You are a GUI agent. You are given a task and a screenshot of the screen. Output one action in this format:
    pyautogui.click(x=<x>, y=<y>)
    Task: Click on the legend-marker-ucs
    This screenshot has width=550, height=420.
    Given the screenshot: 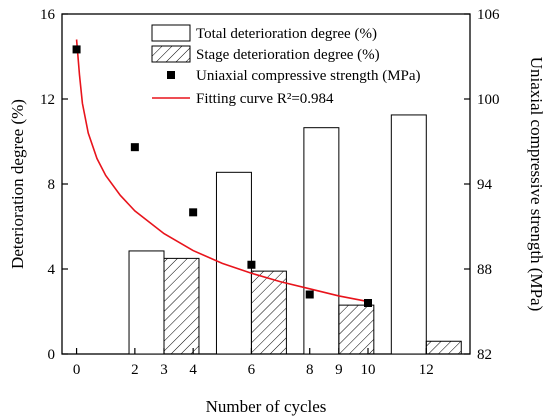 What is the action you would take?
    pyautogui.click(x=171, y=75)
    